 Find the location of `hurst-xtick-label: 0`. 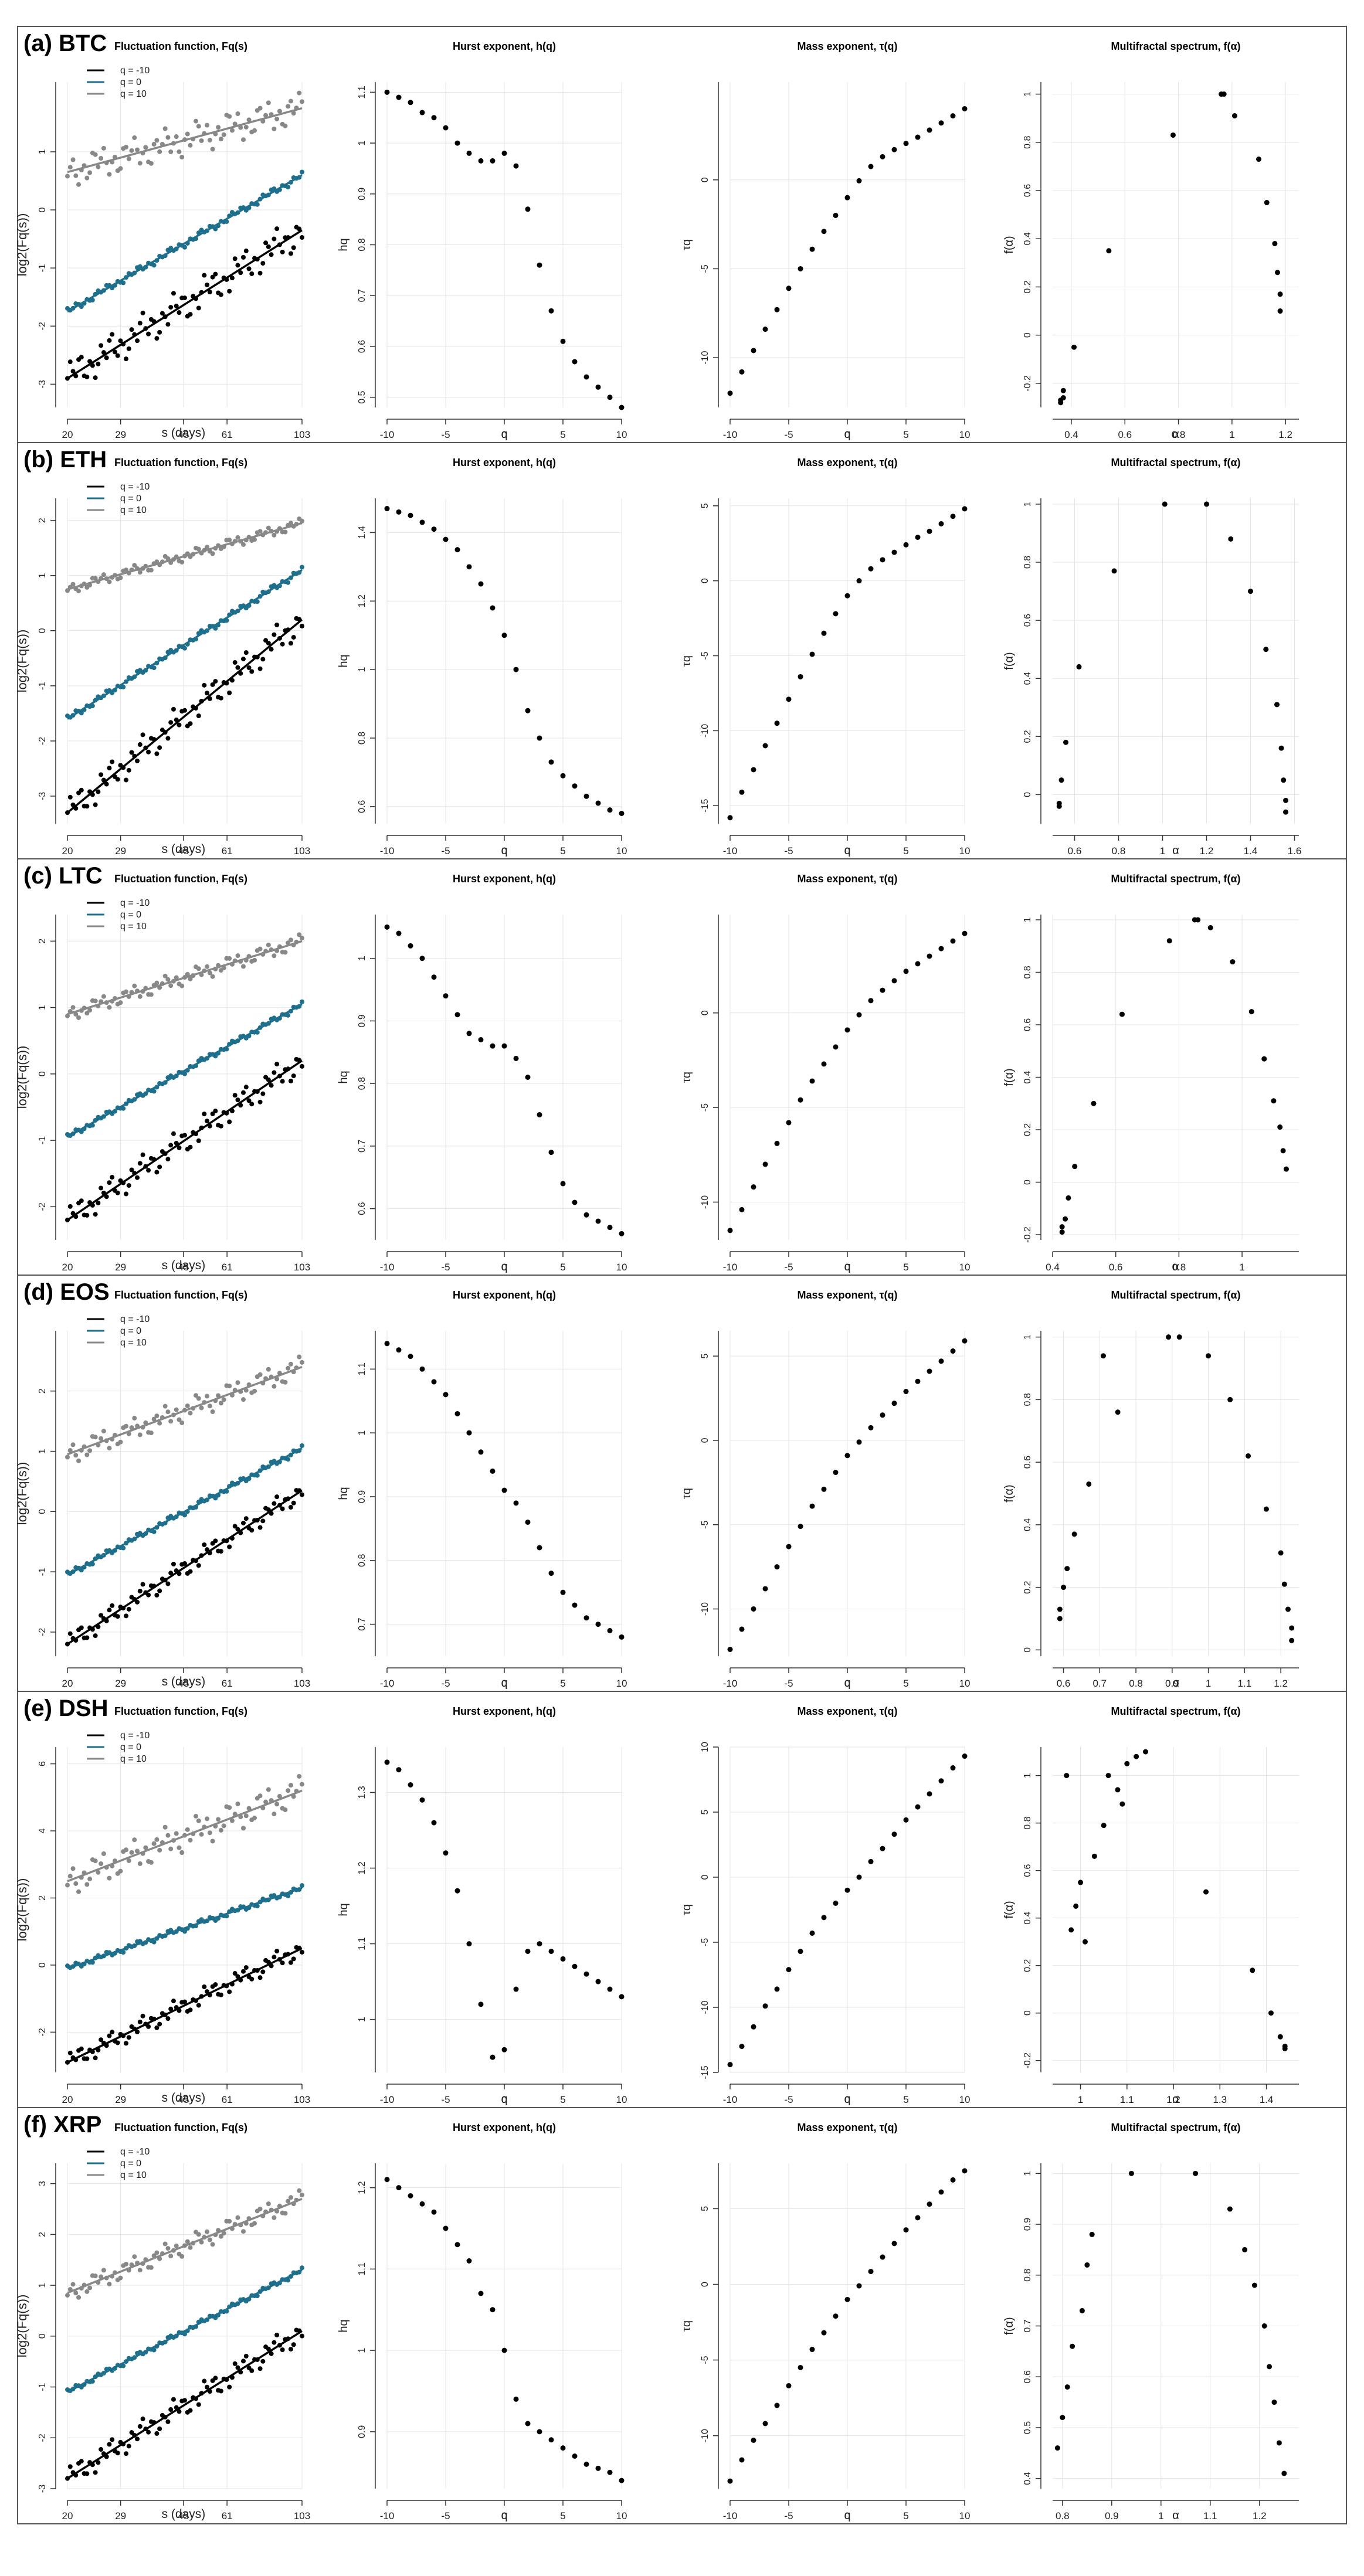

hurst-xtick-label: 0 is located at coordinates (504, 1683).